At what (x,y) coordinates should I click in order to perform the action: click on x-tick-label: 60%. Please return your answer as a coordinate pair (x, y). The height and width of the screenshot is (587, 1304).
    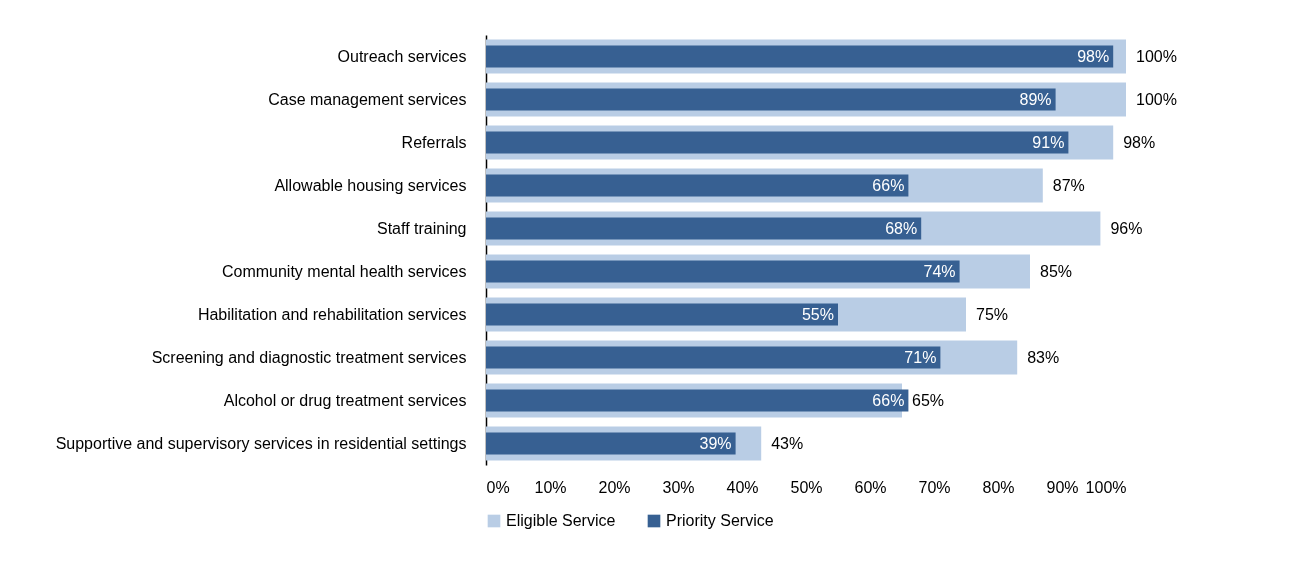
    Looking at the image, I should click on (870, 487).